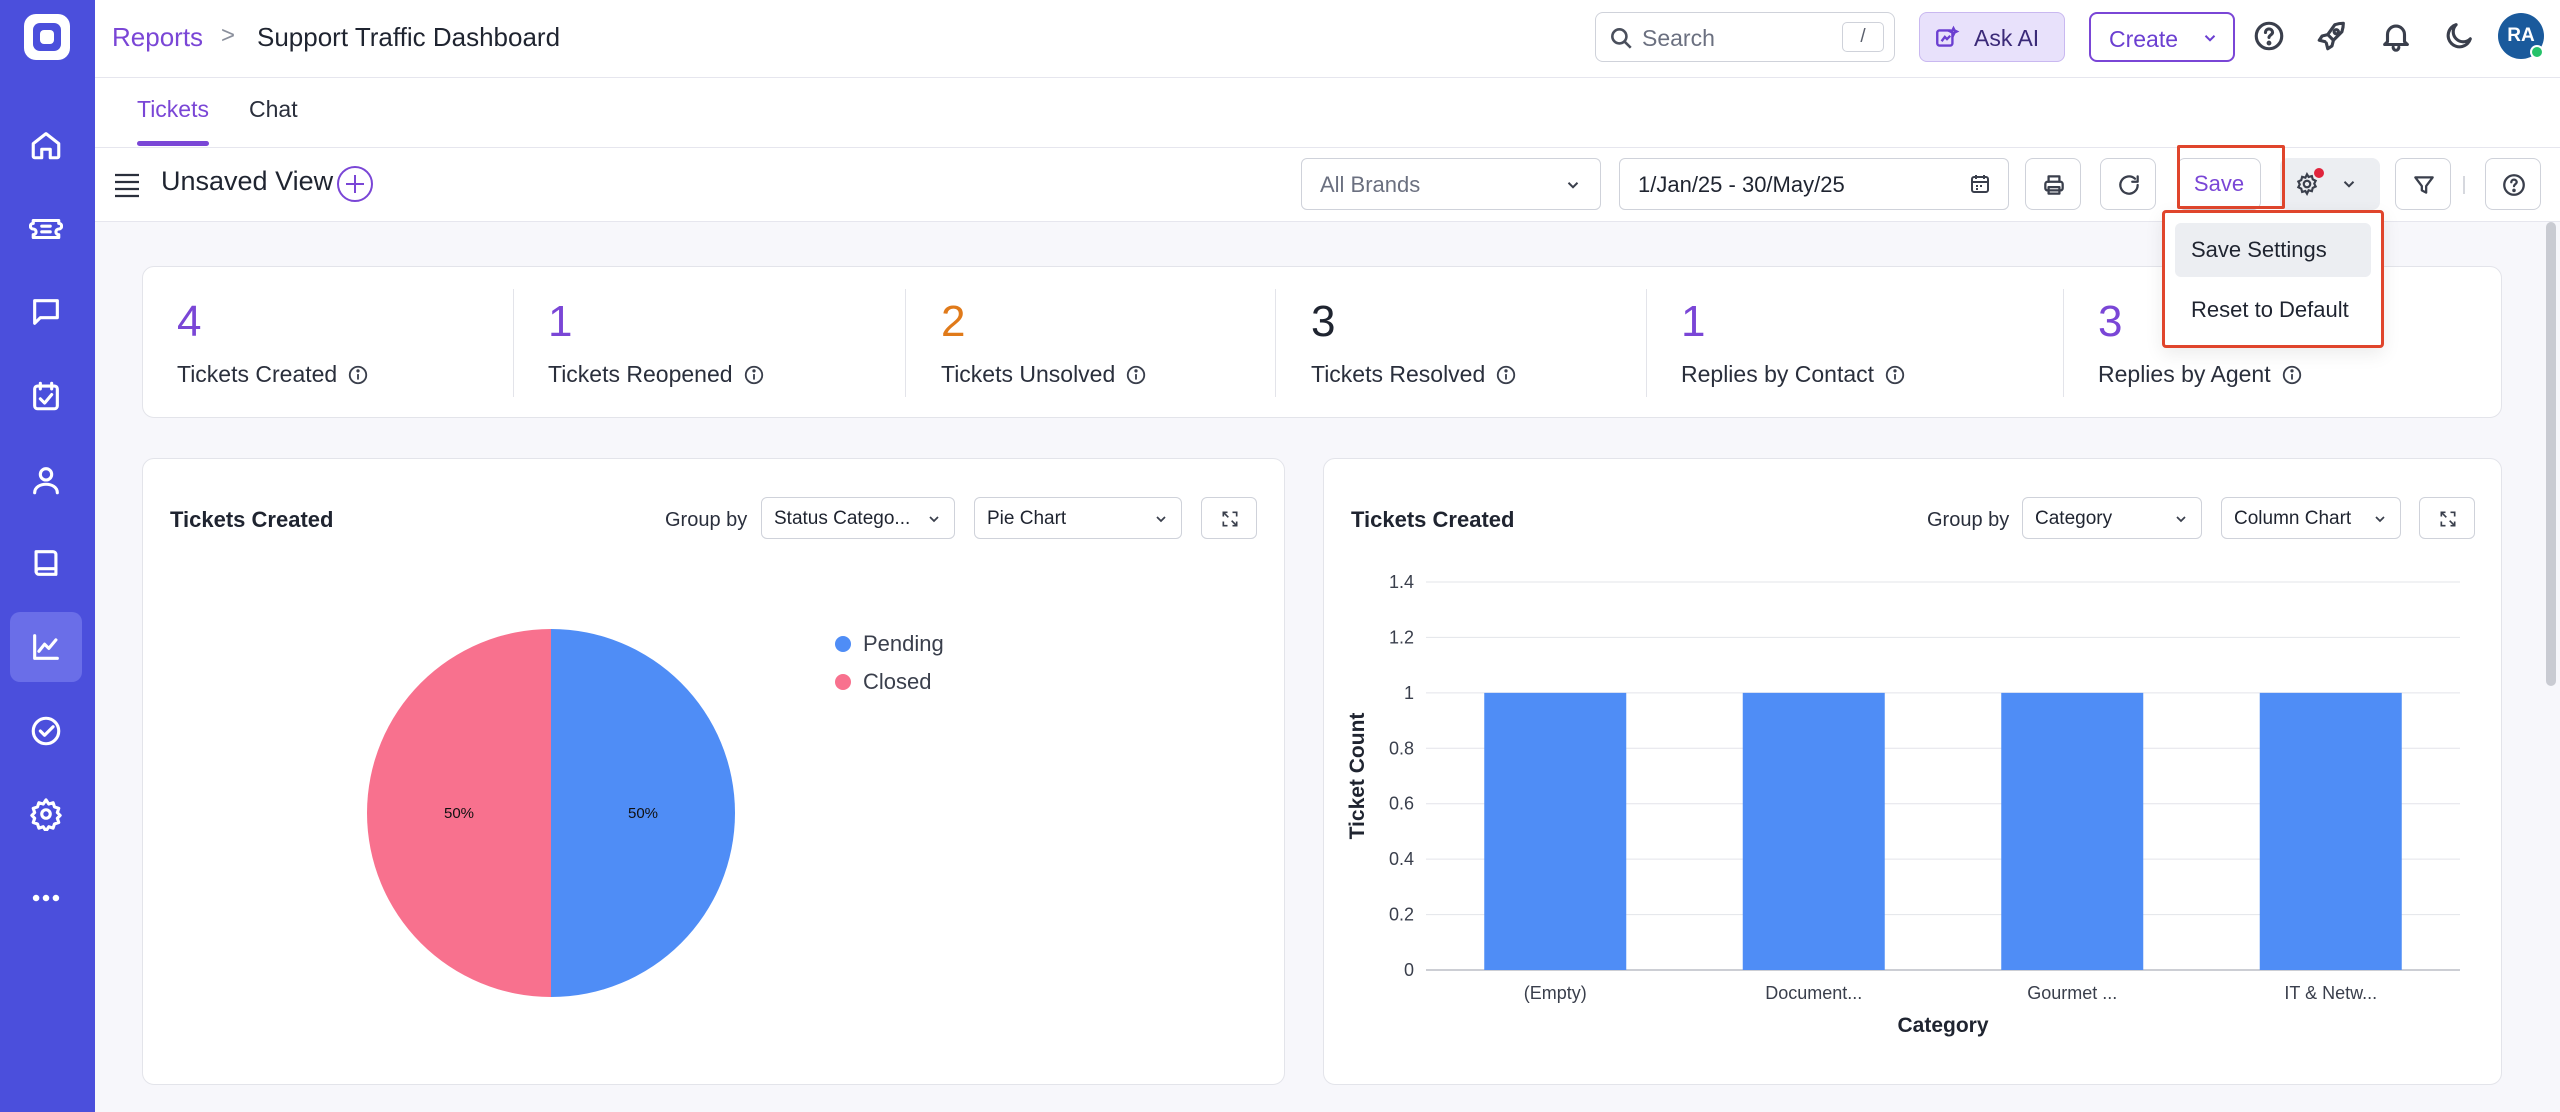 The height and width of the screenshot is (1112, 2560). What do you see at coordinates (1451, 184) in the screenshot?
I see `brand-select: All Brands` at bounding box center [1451, 184].